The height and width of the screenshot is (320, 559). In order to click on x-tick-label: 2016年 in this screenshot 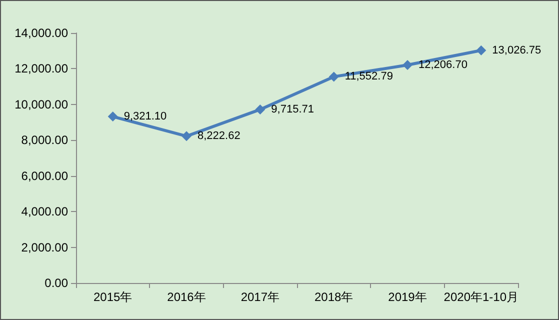, I will do `click(186, 297)`.